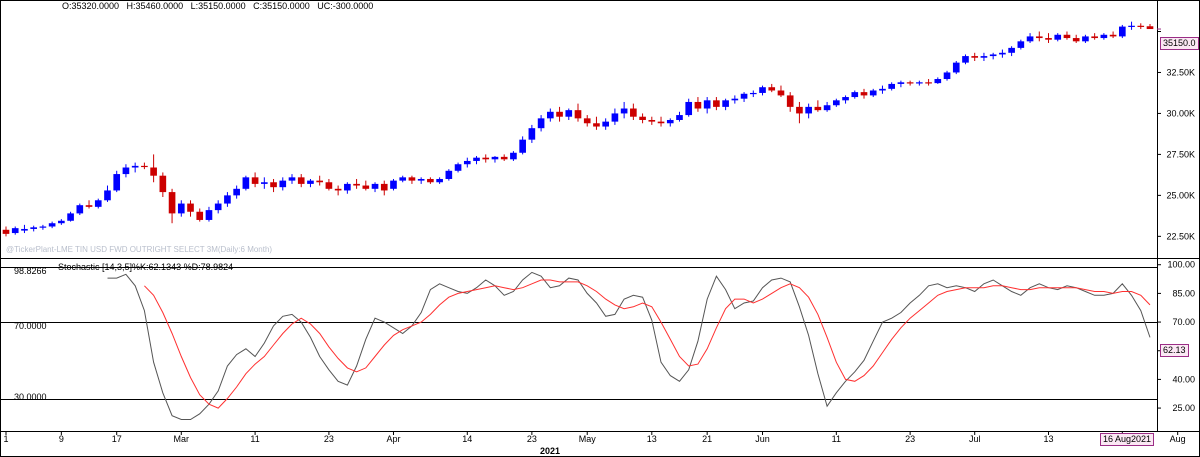 The width and height of the screenshot is (1200, 457). What do you see at coordinates (117, 439) in the screenshot?
I see `x-tick-label: 17` at bounding box center [117, 439].